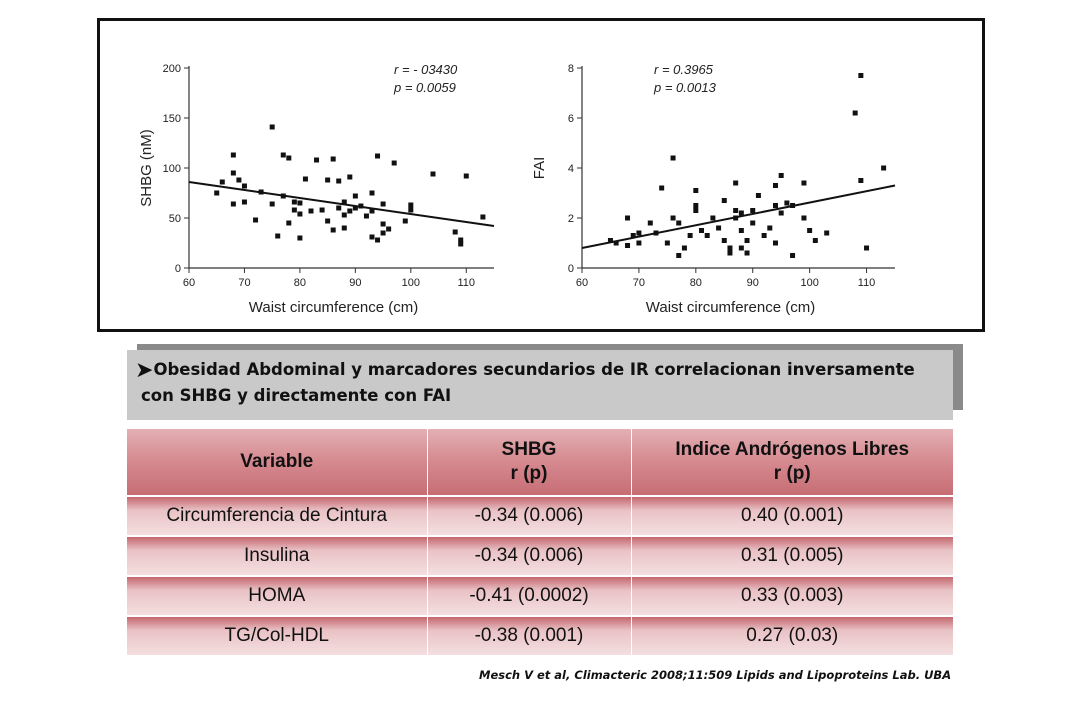 The height and width of the screenshot is (720, 1080). I want to click on r-annotation: r = - 03430, so click(426, 69).